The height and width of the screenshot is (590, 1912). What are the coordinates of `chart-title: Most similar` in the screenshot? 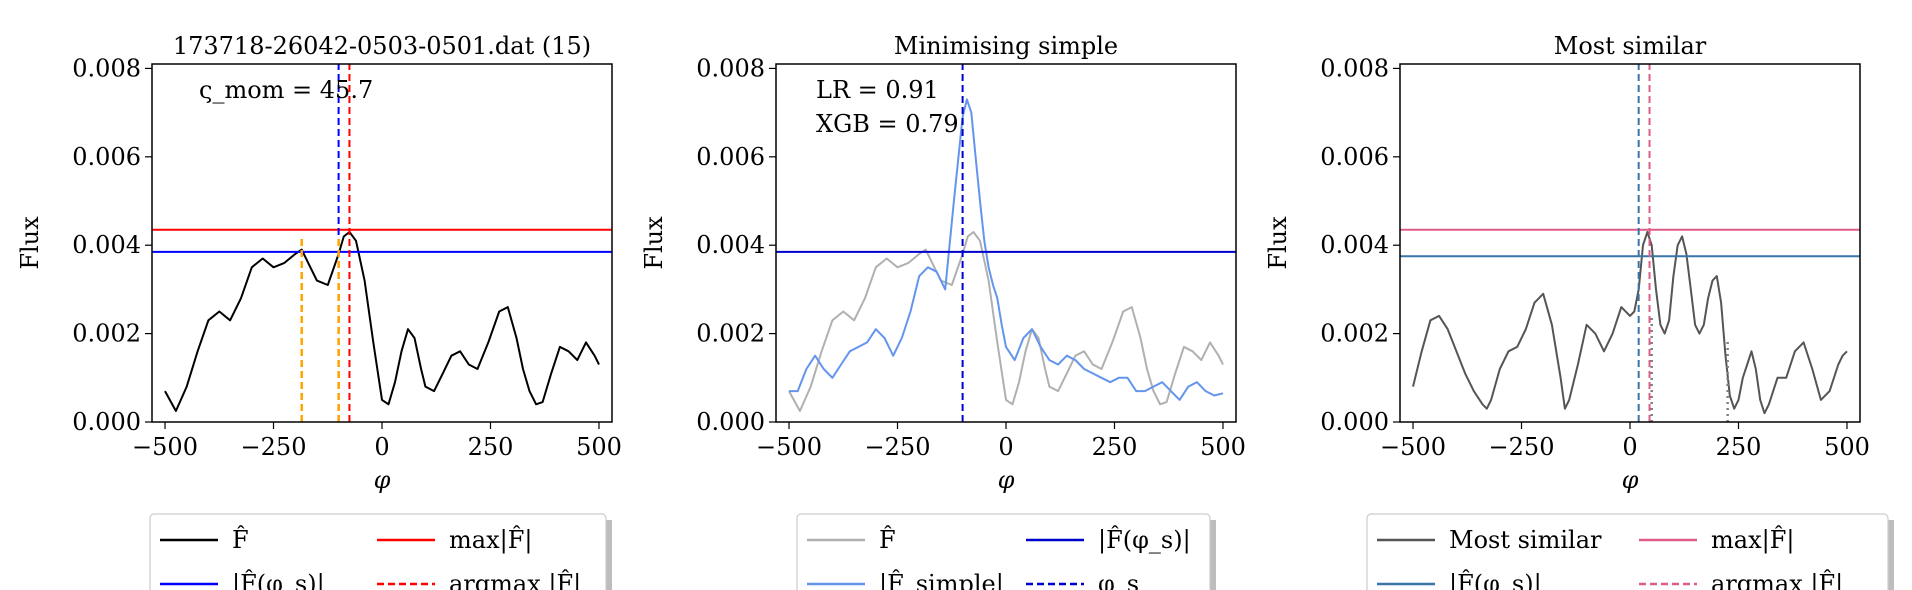 It's located at (1630, 46).